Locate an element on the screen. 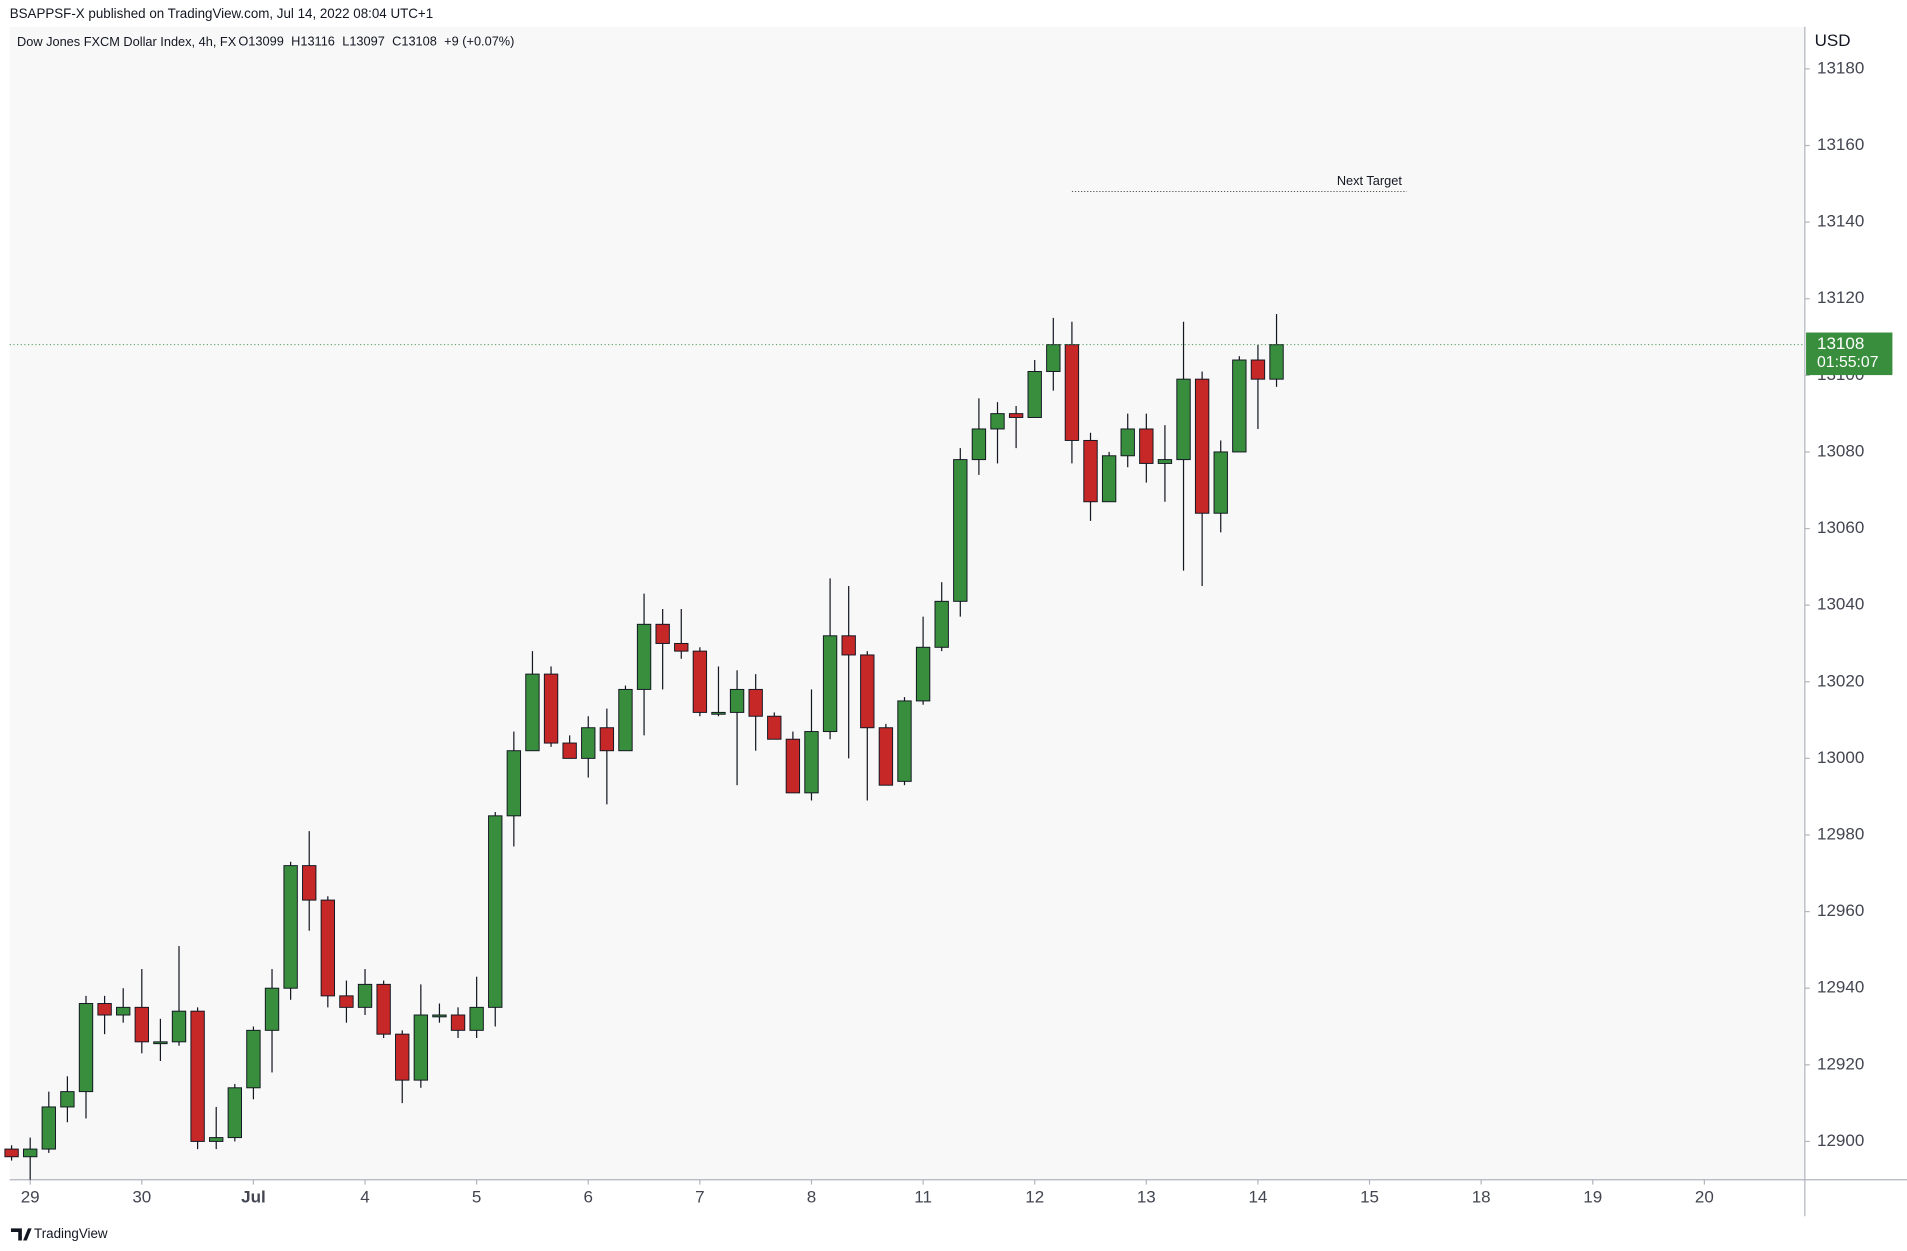 The image size is (1907, 1251). footer: TradingView is located at coordinates (71, 1233).